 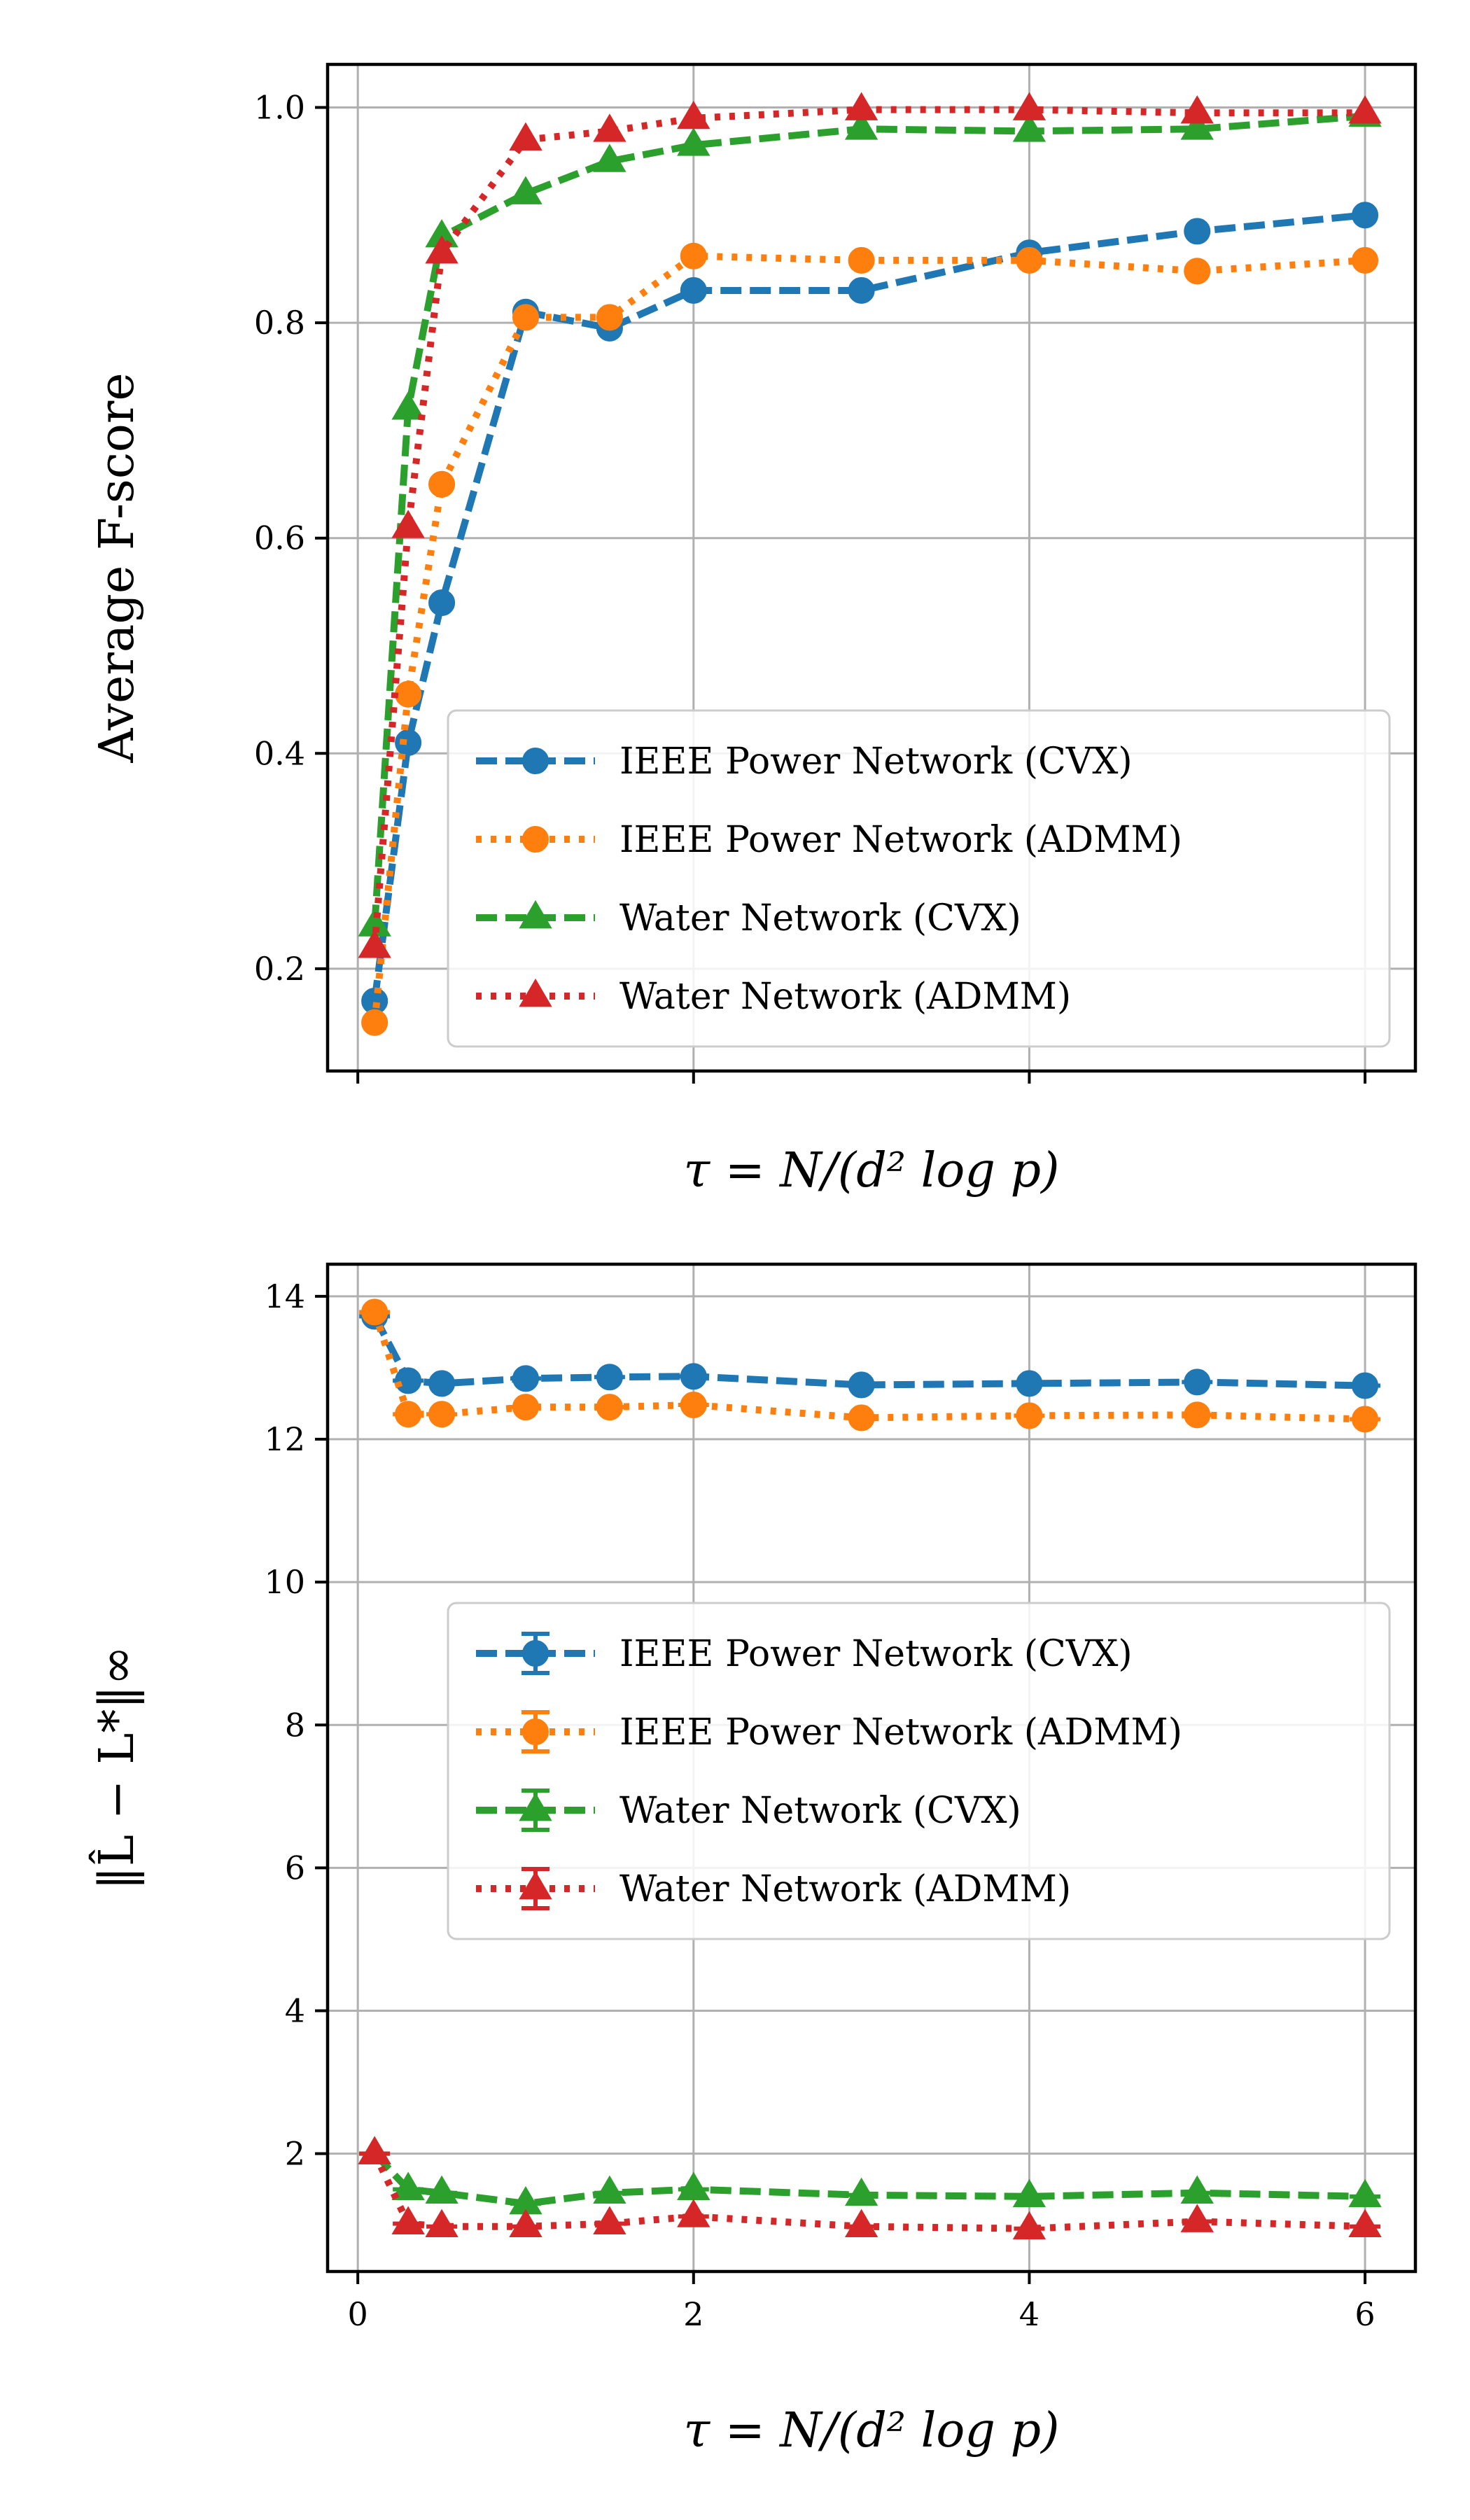 What do you see at coordinates (295, 1867) in the screenshot?
I see `y-tick-label: 6` at bounding box center [295, 1867].